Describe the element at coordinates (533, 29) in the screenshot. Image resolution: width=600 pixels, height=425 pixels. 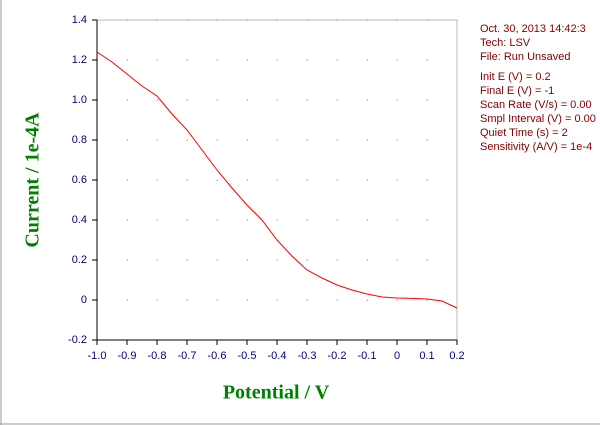
I see `info-date: Oct. 30, 2013 14:42:3` at that location.